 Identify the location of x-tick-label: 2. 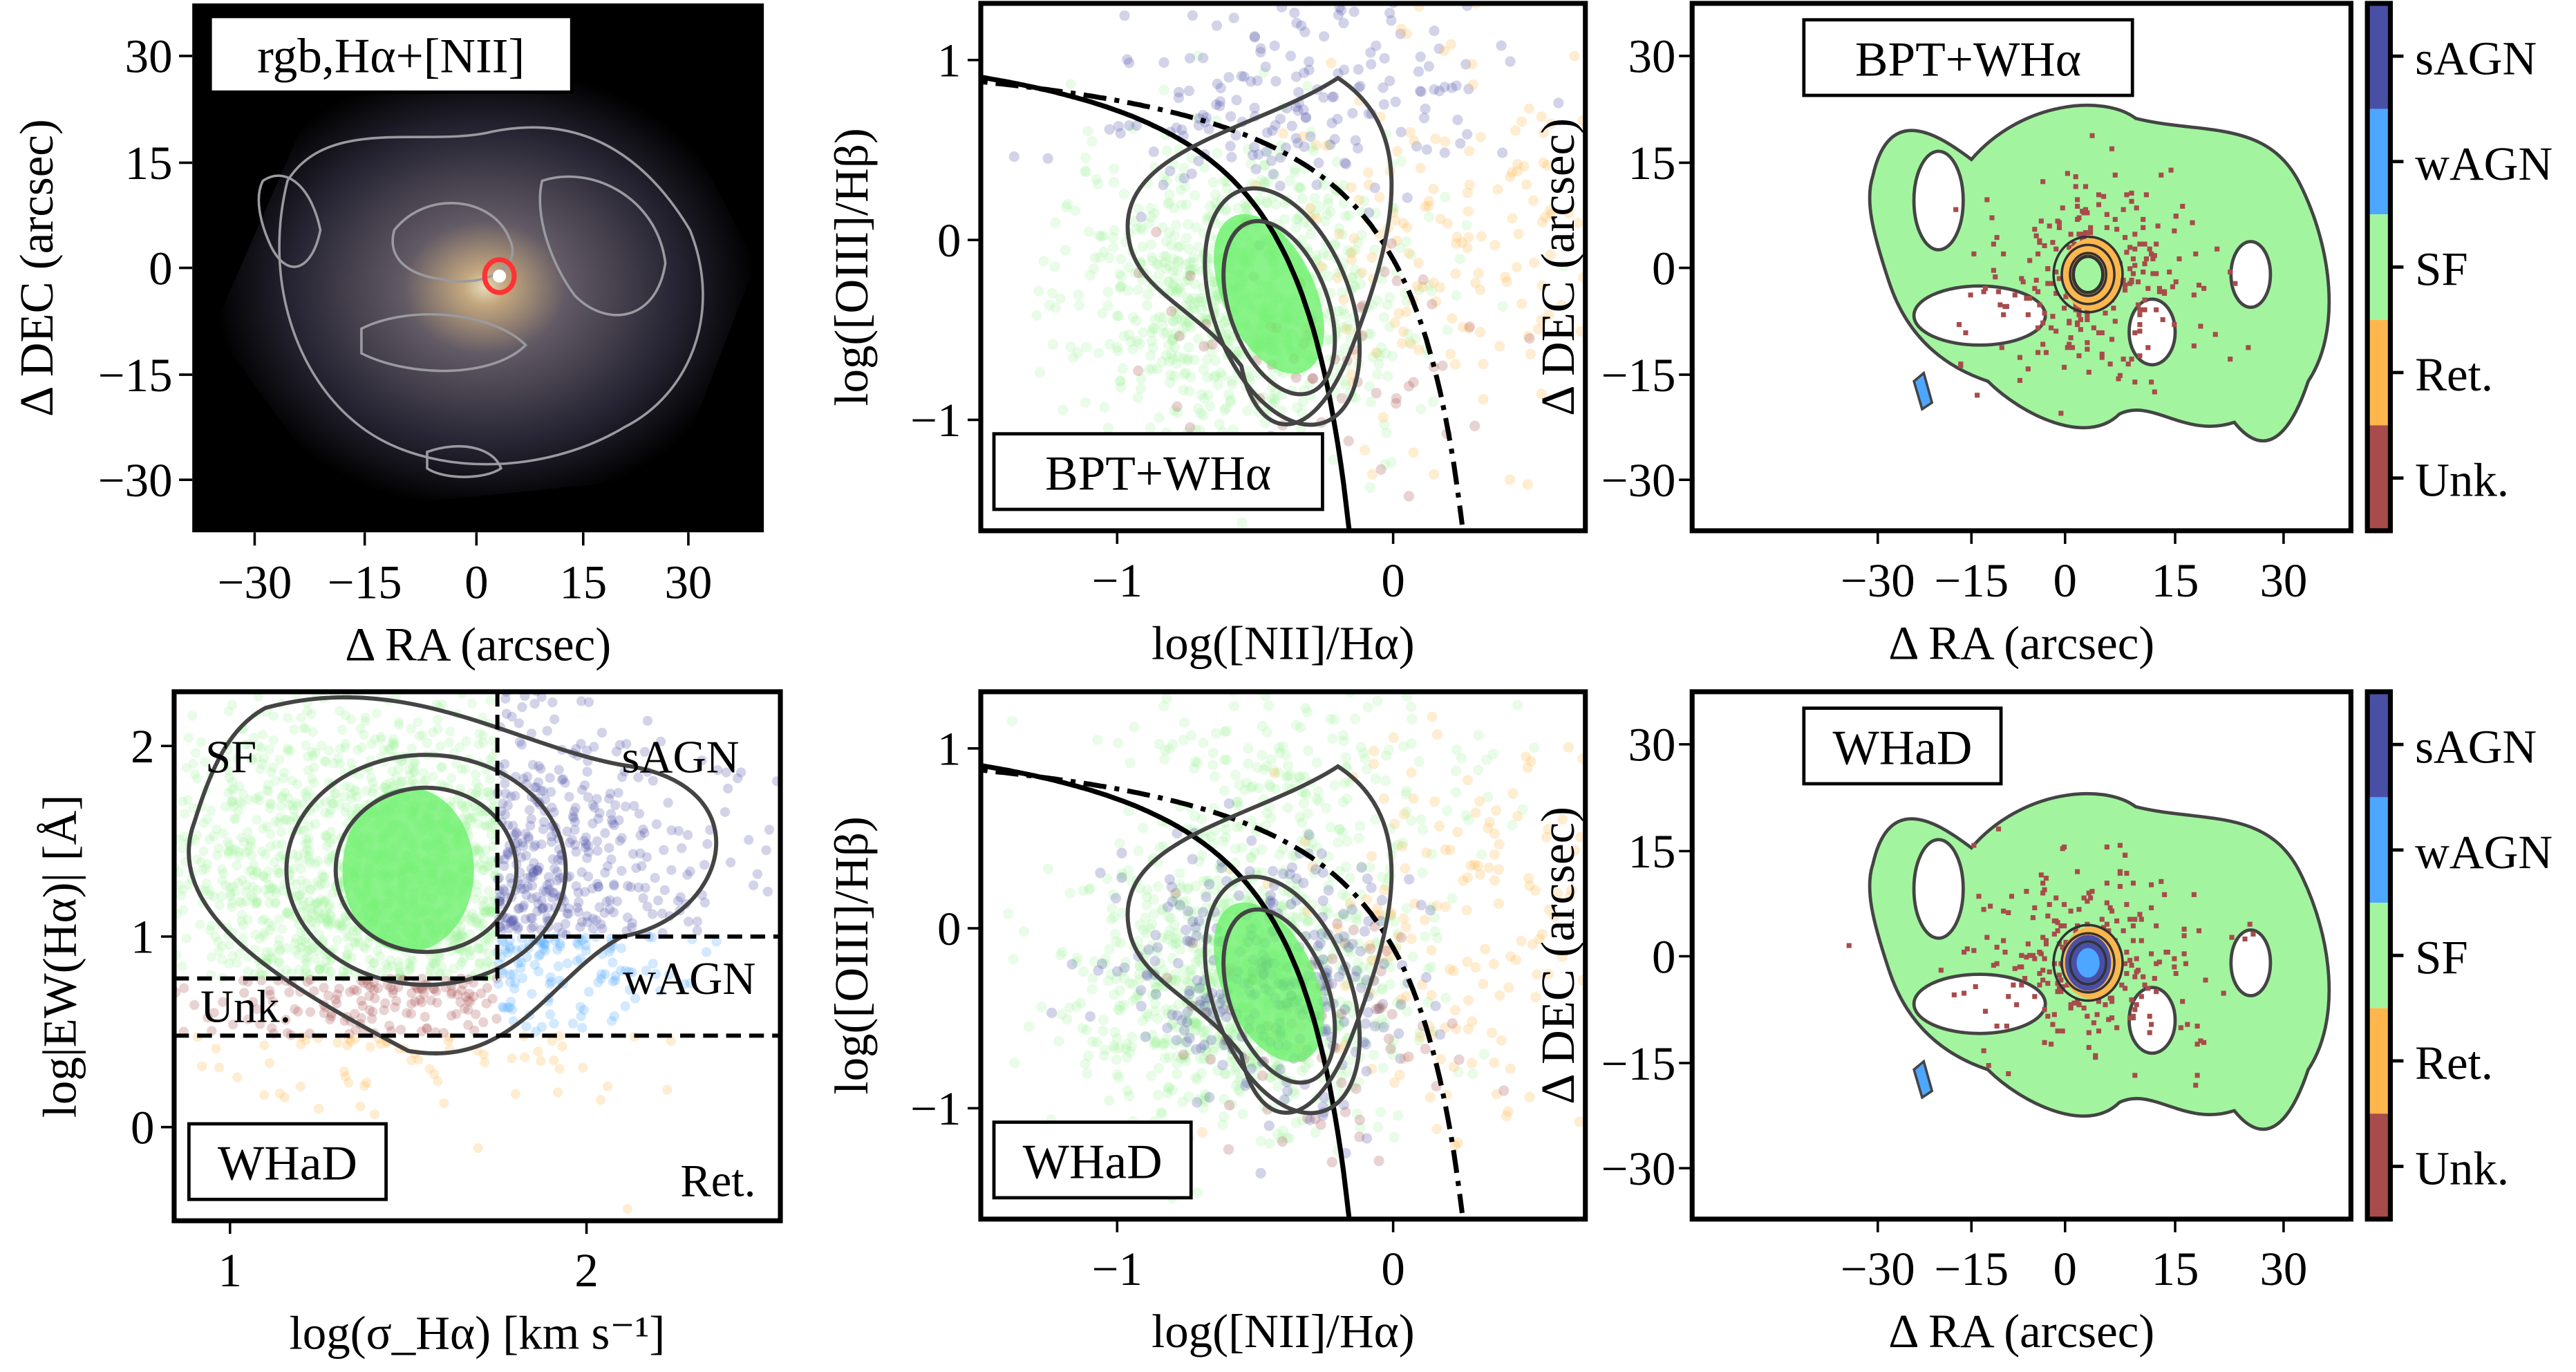
(586, 1270).